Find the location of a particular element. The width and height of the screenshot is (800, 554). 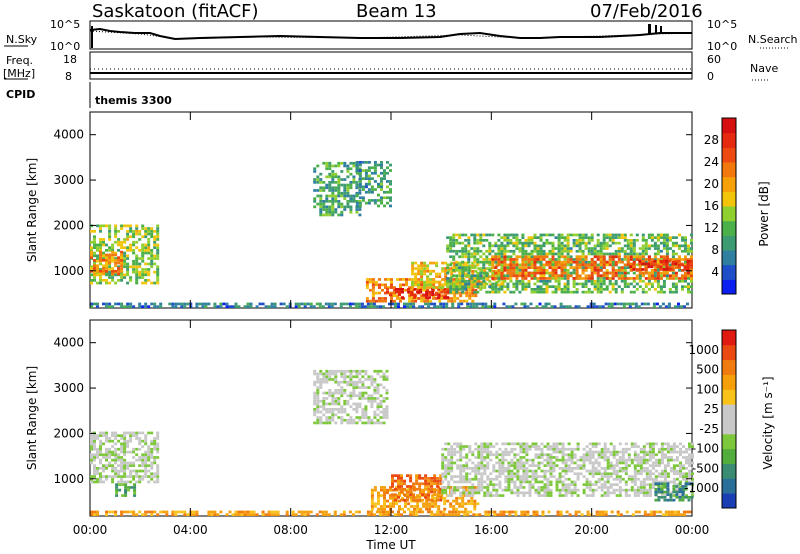

cpid-panel: CPID themis 3300 is located at coordinates (89, 95).